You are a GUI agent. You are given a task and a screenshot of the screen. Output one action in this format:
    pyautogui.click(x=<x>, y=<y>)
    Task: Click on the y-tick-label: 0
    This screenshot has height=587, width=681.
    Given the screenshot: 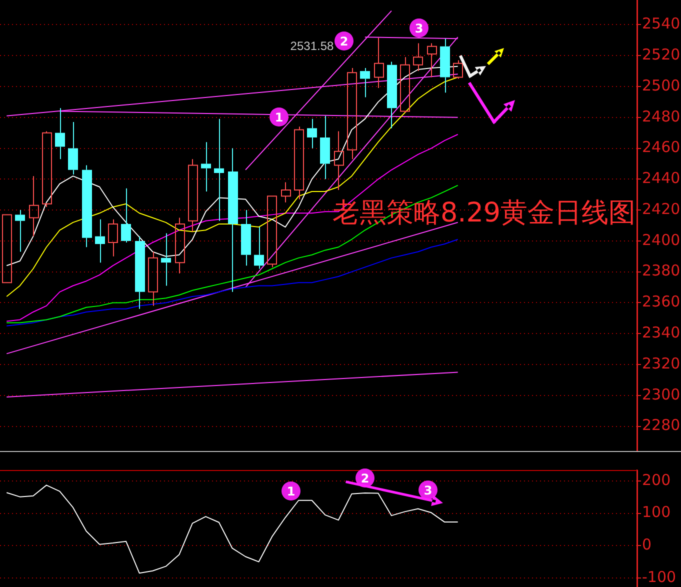 What is the action you would take?
    pyautogui.click(x=647, y=545)
    